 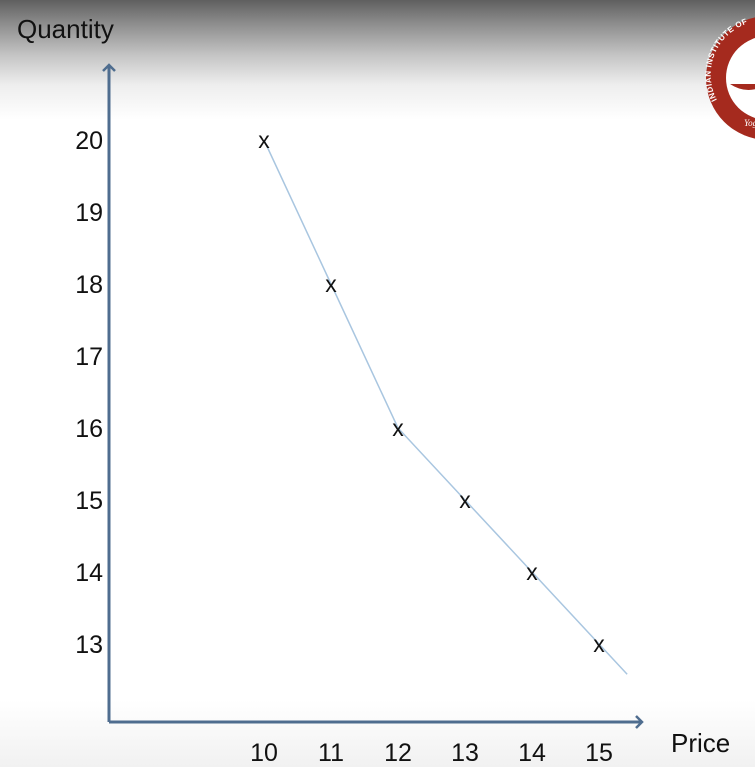 What do you see at coordinates (331, 753) in the screenshot?
I see `x-tick-label: 11` at bounding box center [331, 753].